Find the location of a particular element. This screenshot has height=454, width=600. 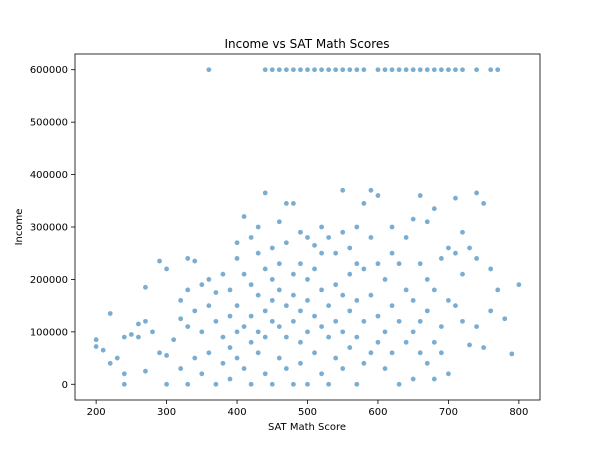

x-tick-label: 300 is located at coordinates (166, 412).